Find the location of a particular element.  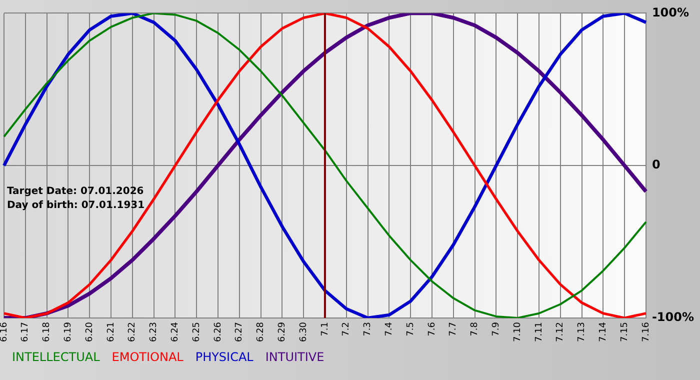

x-tick-label: 6.27 is located at coordinates (239, 332).